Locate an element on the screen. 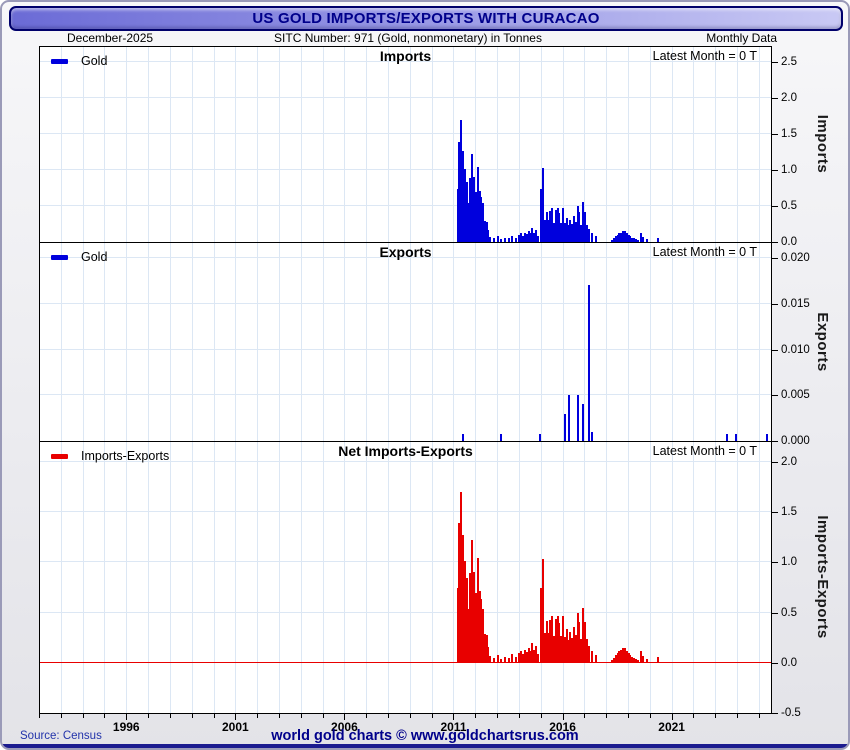 The height and width of the screenshot is (750, 850). bottom-border is located at coordinates (425, 746).